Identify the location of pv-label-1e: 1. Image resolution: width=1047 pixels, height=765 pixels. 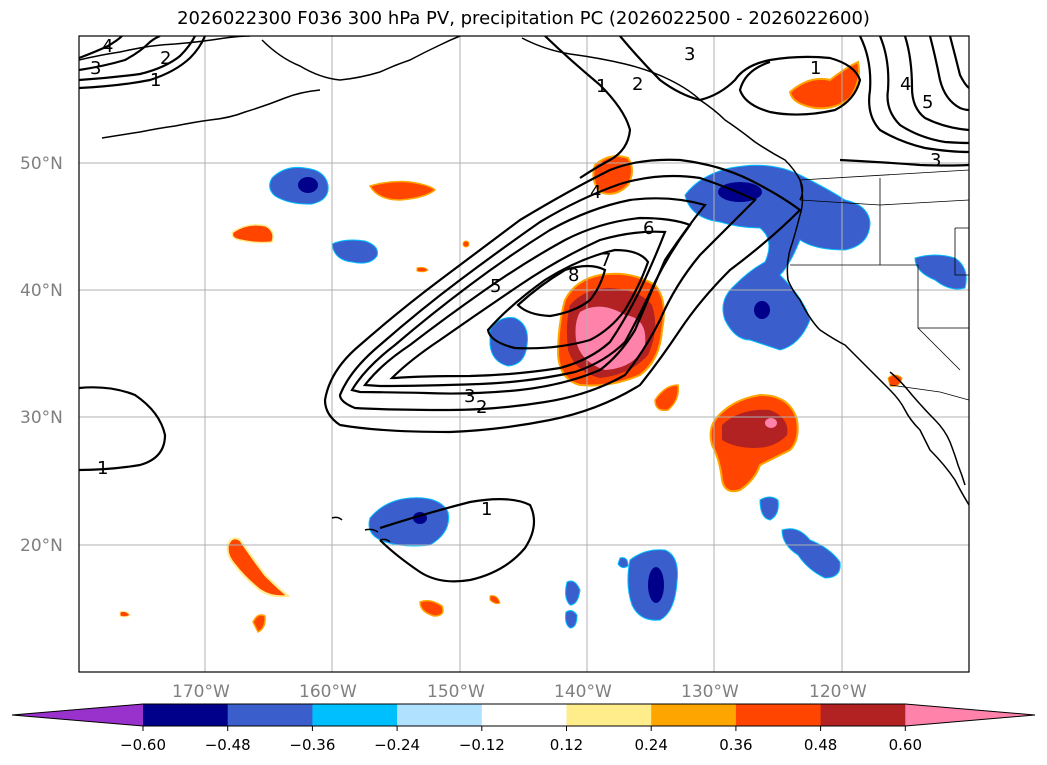
(155, 80).